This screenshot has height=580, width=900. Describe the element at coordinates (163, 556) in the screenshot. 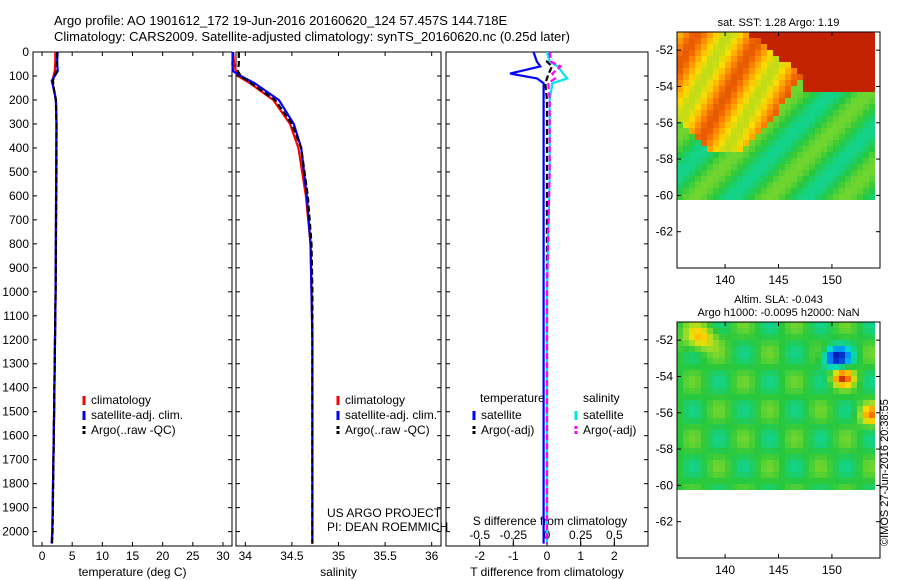

I see `x-tick-label: 20` at that location.